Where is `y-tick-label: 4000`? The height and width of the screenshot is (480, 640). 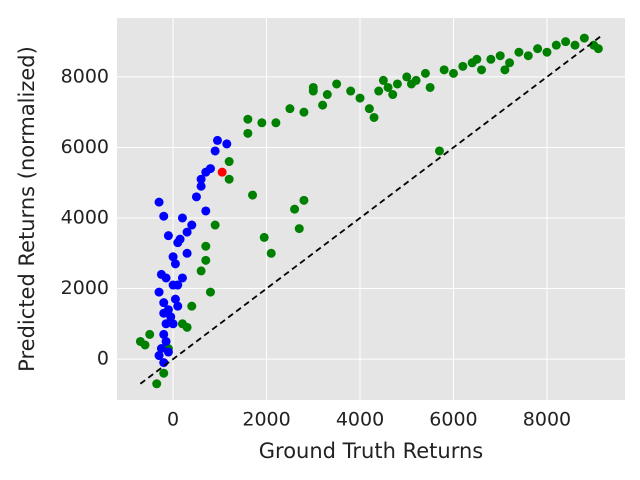
y-tick-label: 4000 is located at coordinates (85, 217).